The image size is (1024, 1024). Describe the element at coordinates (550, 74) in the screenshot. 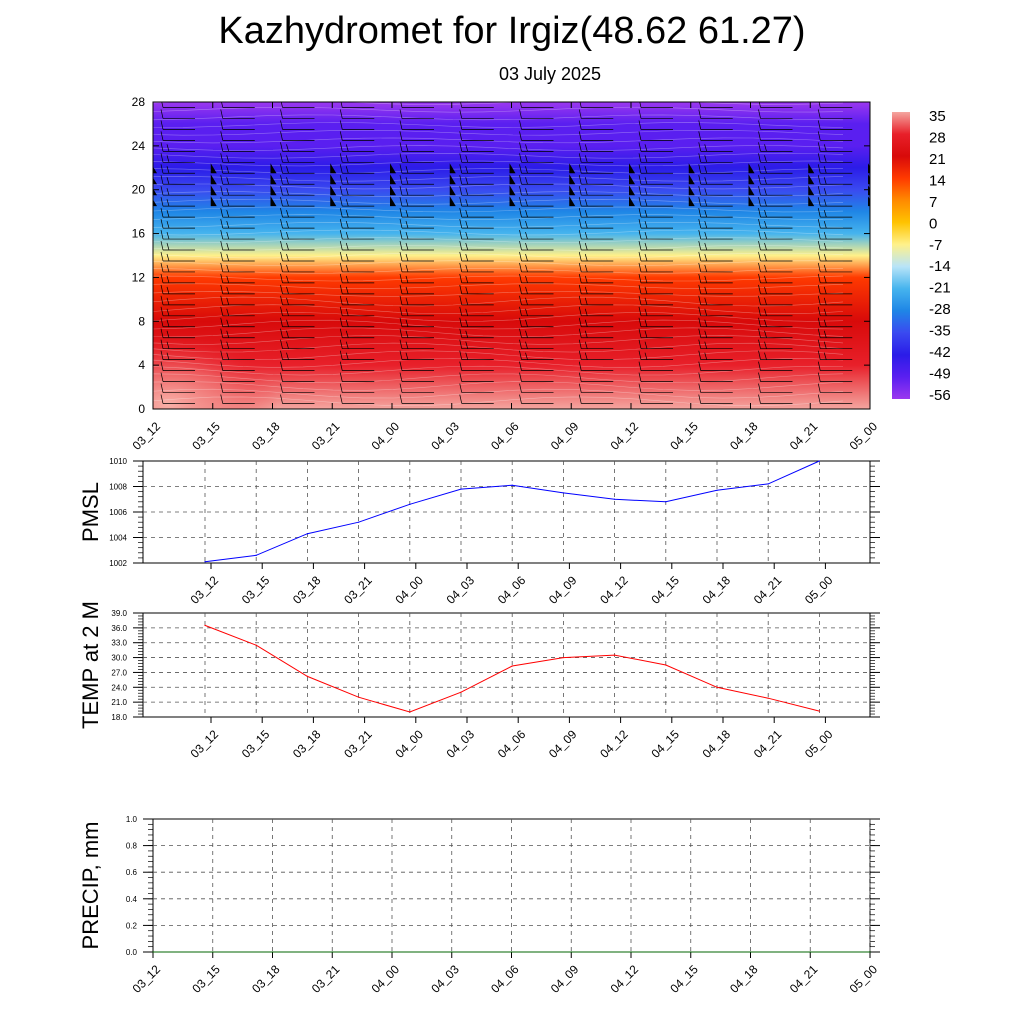

I see `chart-subtitle: 03 July 2025` at that location.